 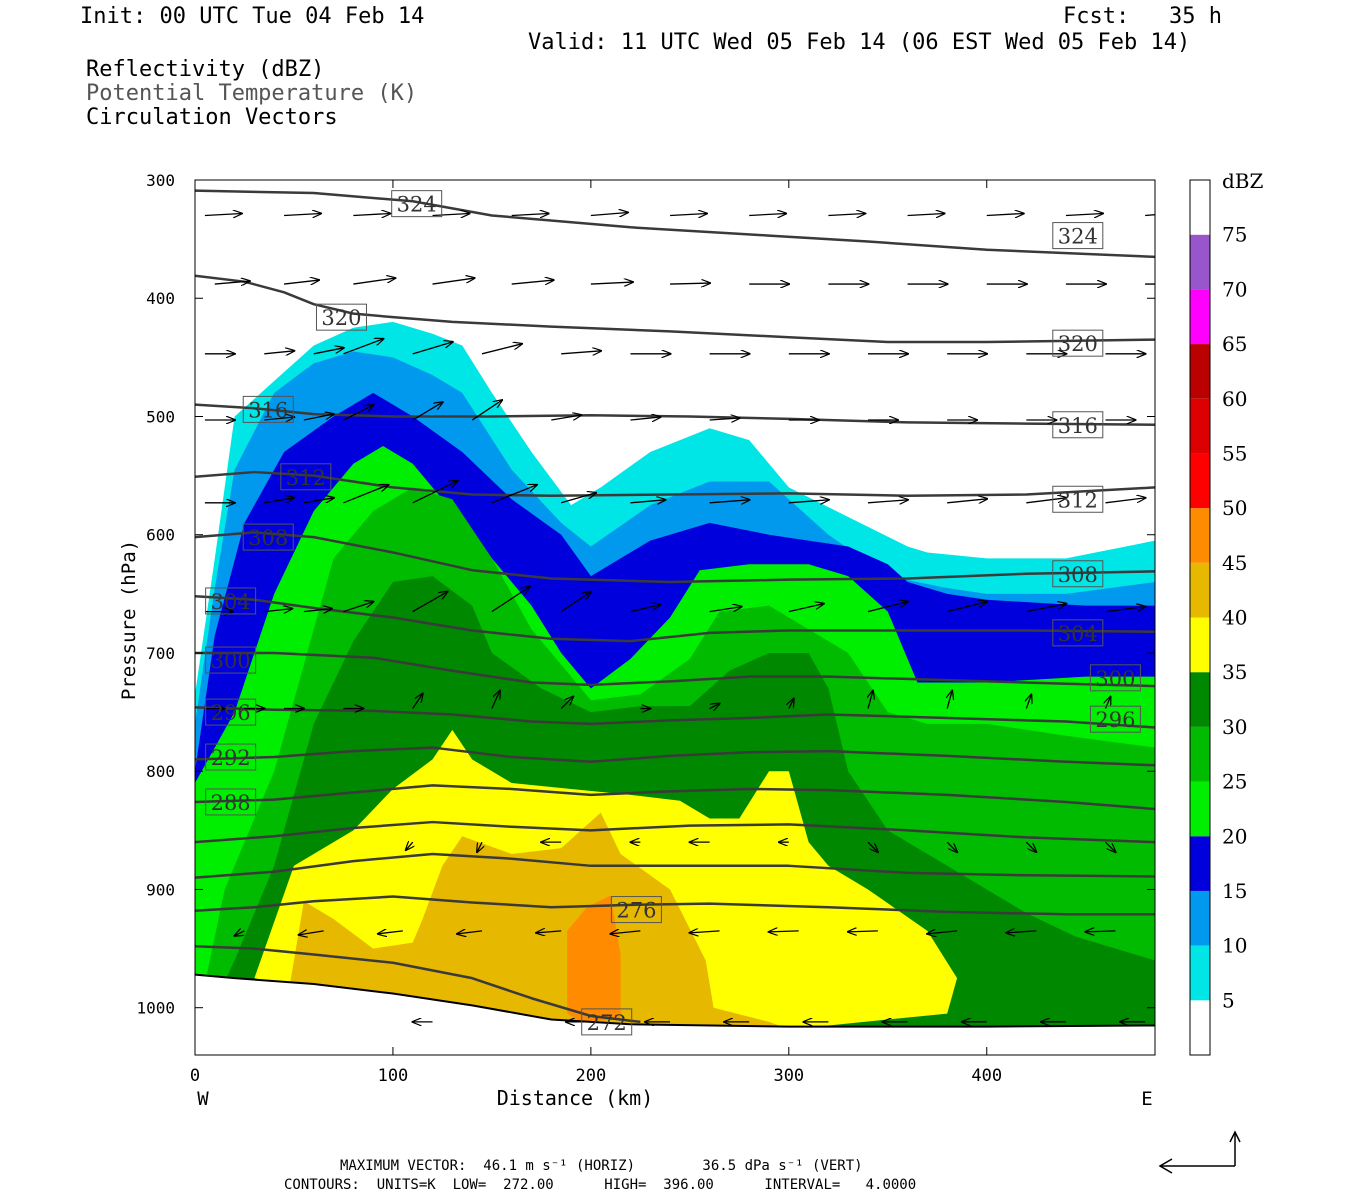 I want to click on legend-potential-temperature: Potential Temperature (K), so click(x=252, y=93).